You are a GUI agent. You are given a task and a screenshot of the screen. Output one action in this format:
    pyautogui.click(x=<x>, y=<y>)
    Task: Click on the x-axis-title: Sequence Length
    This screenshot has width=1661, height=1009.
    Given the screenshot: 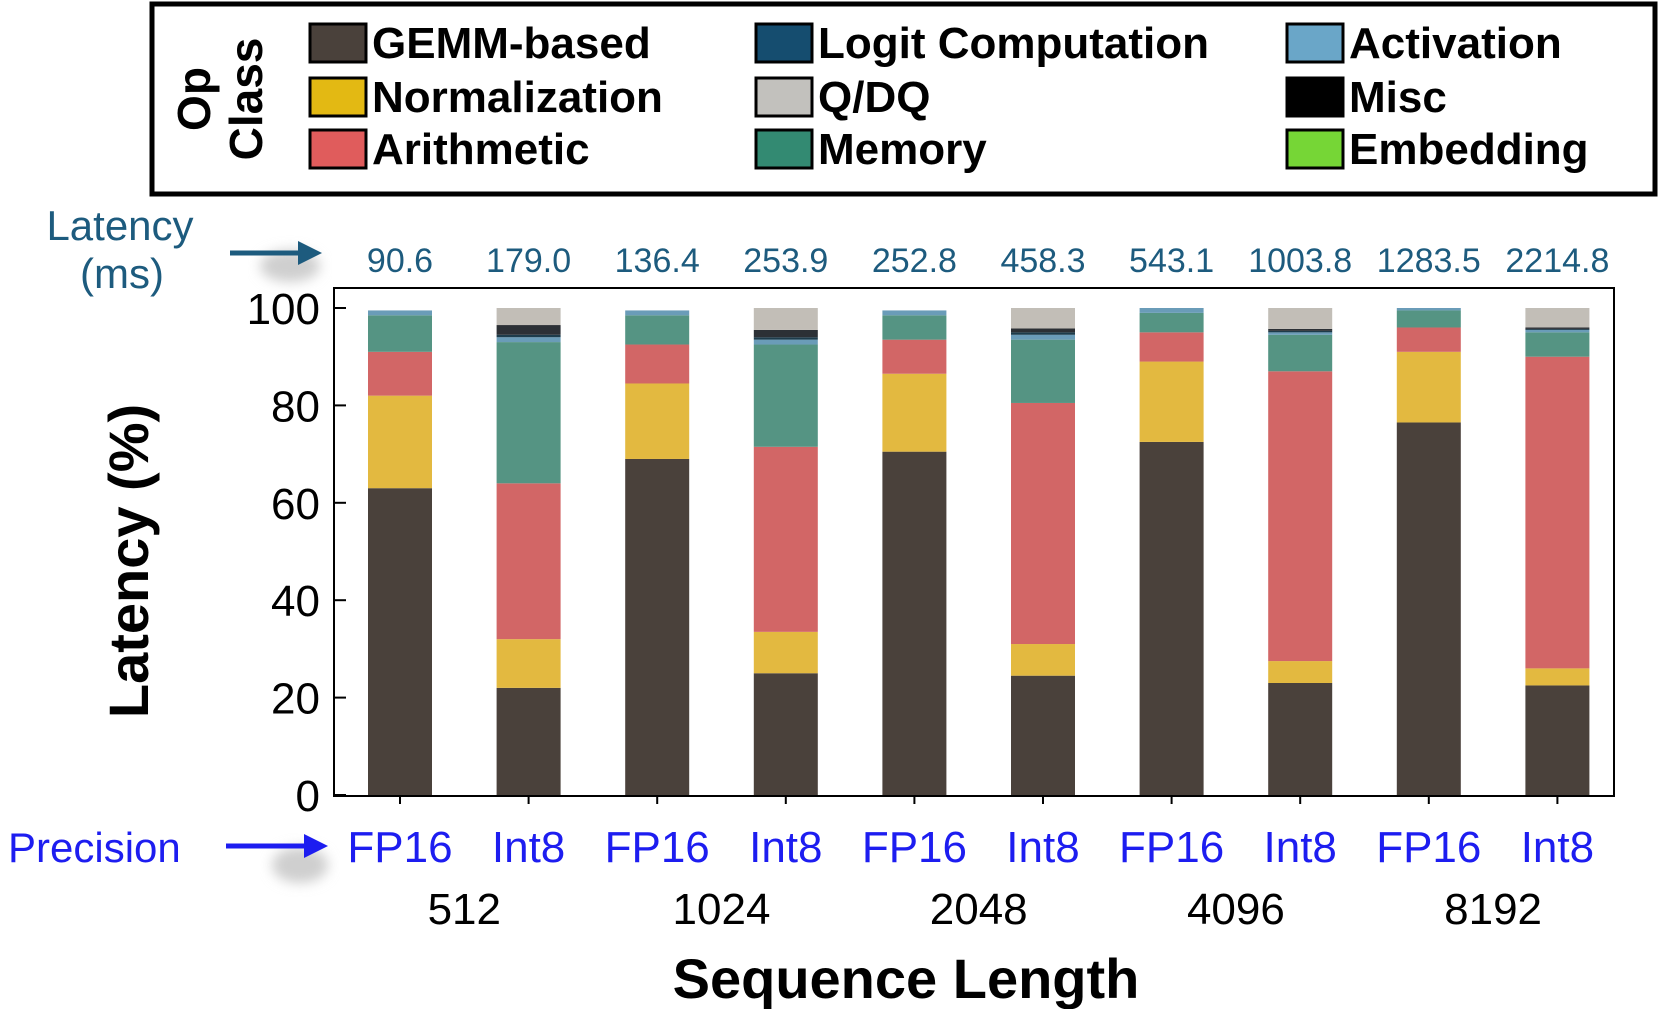 What is the action you would take?
    pyautogui.click(x=906, y=978)
    